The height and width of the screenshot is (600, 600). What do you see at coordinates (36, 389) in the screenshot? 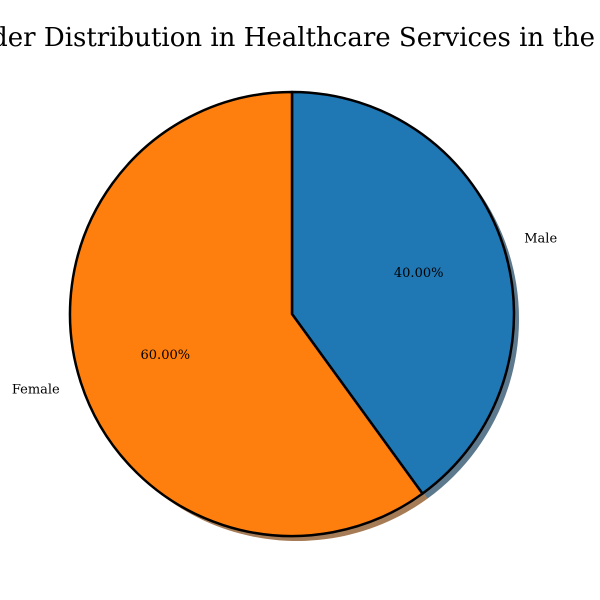
I see `slice-label-female: Female` at bounding box center [36, 389].